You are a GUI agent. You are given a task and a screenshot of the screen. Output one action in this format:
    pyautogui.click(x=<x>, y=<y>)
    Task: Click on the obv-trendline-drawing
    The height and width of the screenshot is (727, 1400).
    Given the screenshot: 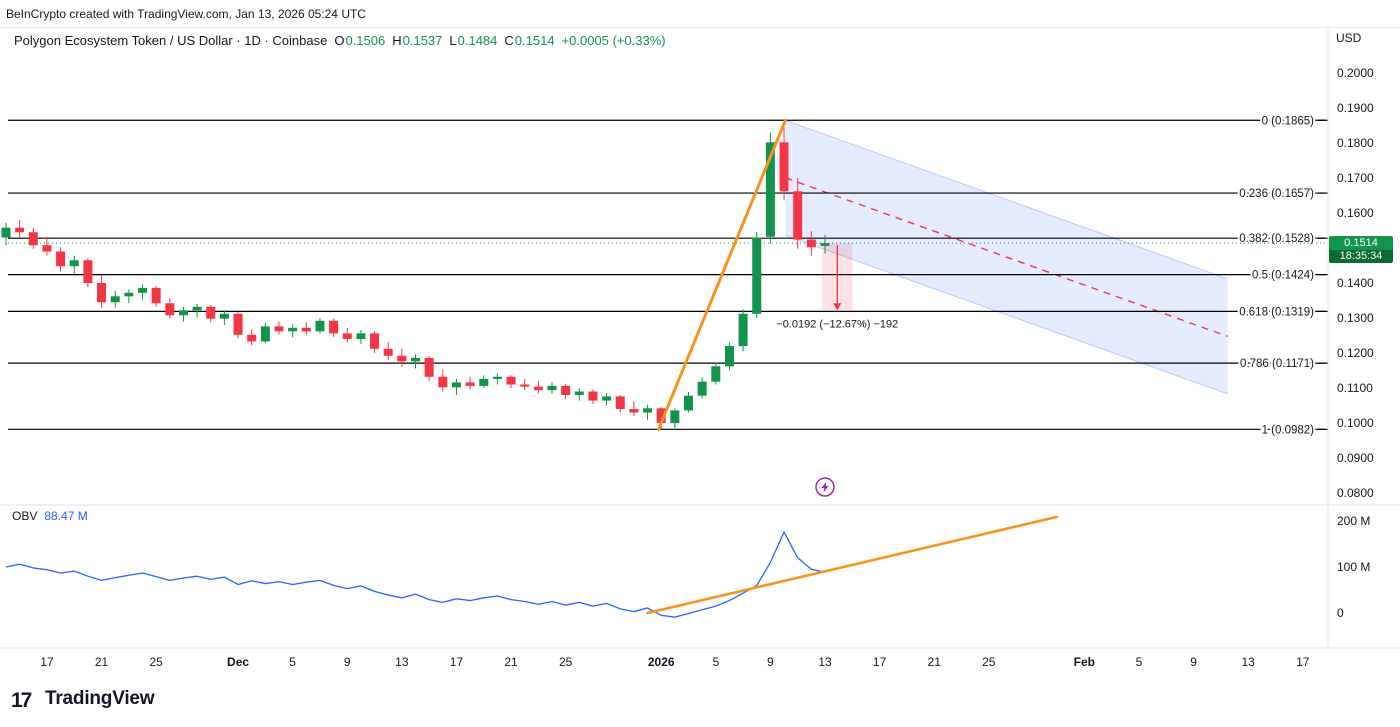 What is the action you would take?
    pyautogui.click(x=852, y=565)
    